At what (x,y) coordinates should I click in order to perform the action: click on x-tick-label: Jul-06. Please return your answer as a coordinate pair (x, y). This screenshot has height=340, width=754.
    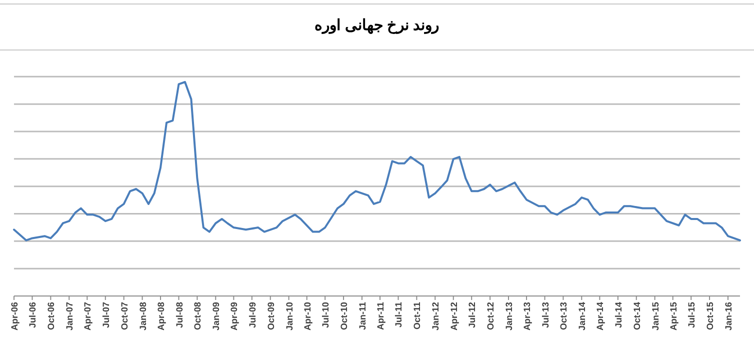
    Looking at the image, I should click on (33, 315).